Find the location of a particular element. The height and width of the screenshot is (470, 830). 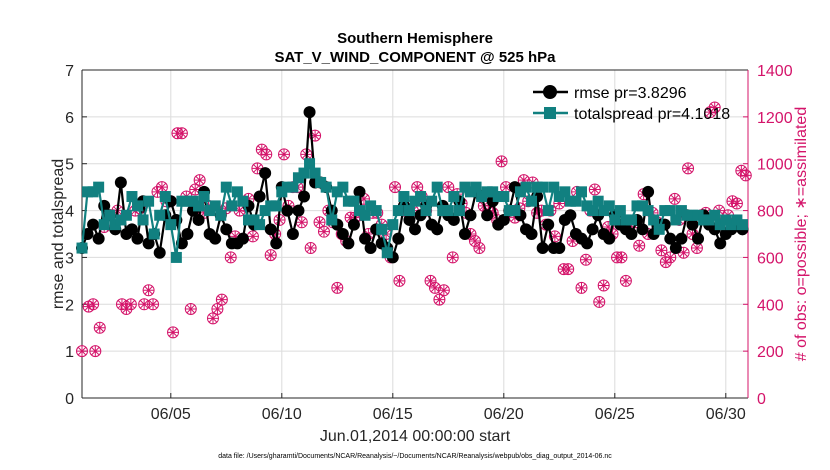

y2-axis-label: # of obs: o=possible; ∗=assimilated is located at coordinates (801, 234).